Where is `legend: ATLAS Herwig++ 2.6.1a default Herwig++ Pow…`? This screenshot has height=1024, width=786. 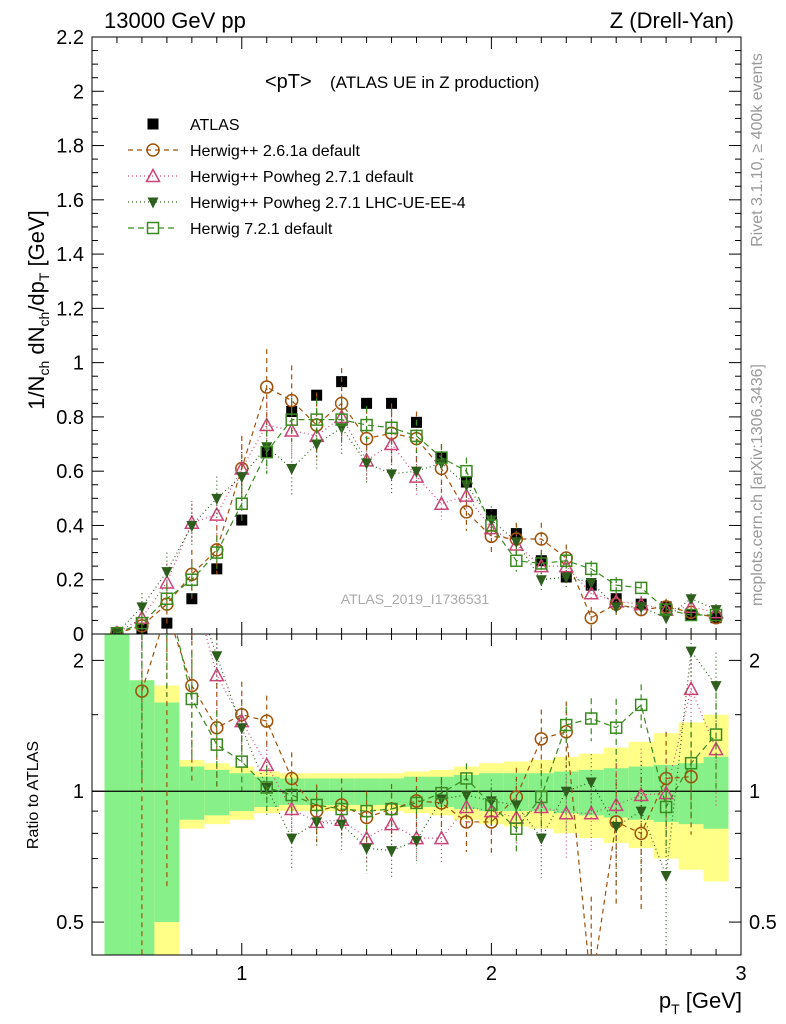
legend: ATLAS Herwig++ 2.6.1a default Herwig++ Pow… is located at coordinates (297, 177).